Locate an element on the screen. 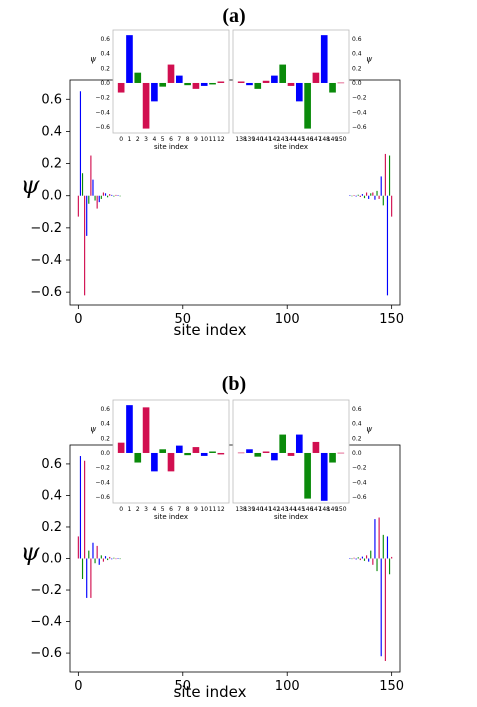  inset-x-tick-label: 141 is located at coordinates (266, 509).